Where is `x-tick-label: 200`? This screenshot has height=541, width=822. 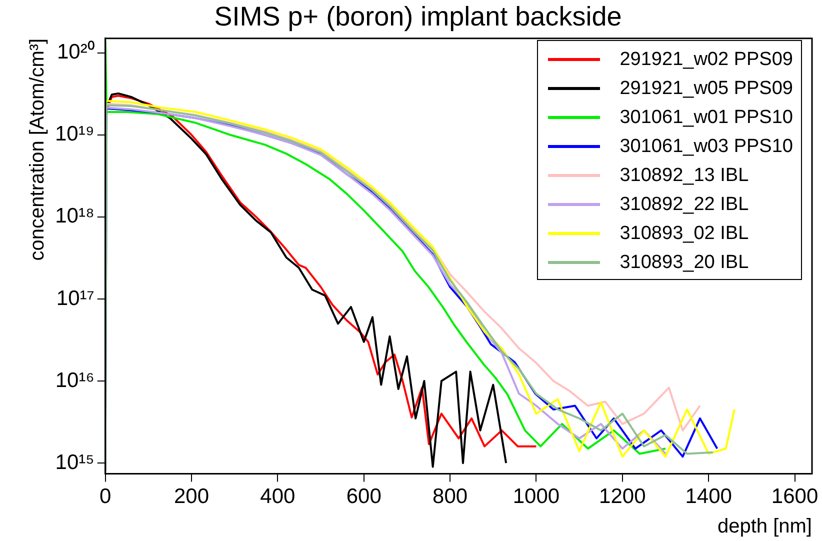 x-tick-label: 200 is located at coordinates (192, 496).